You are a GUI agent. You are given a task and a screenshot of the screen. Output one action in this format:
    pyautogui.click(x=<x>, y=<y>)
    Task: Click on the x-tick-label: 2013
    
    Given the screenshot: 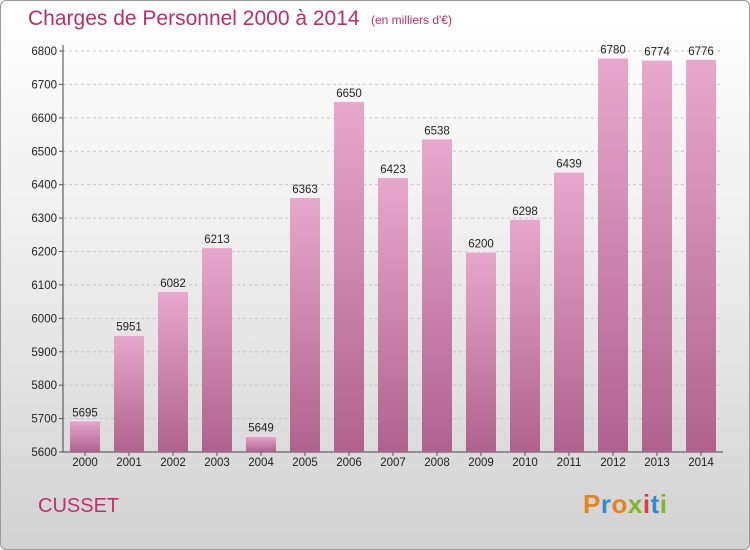 What is the action you would take?
    pyautogui.click(x=657, y=463)
    